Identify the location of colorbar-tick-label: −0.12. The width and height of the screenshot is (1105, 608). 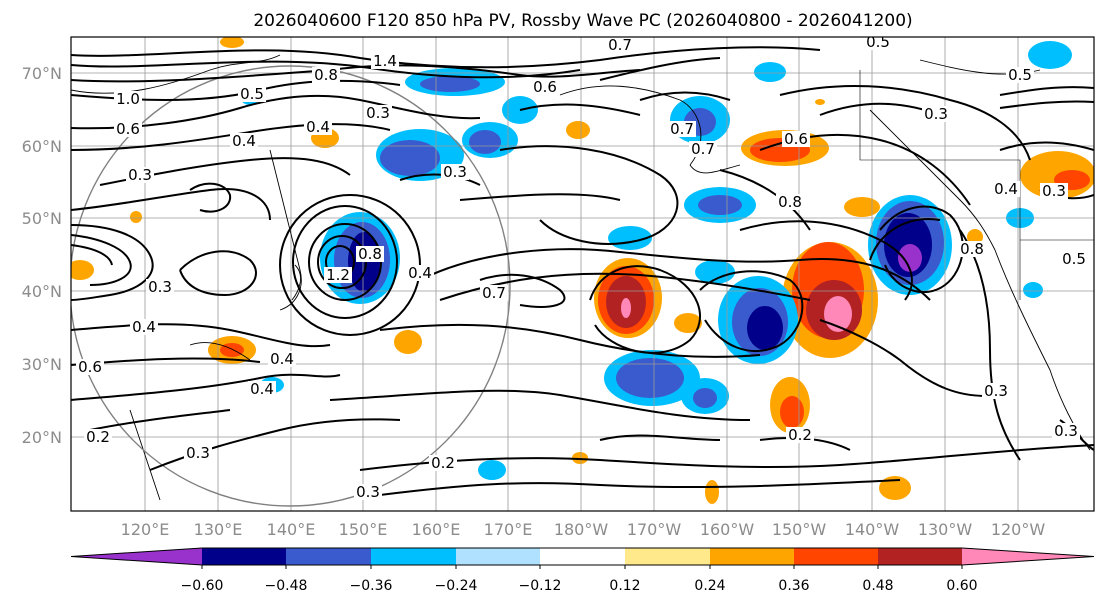
(540, 586).